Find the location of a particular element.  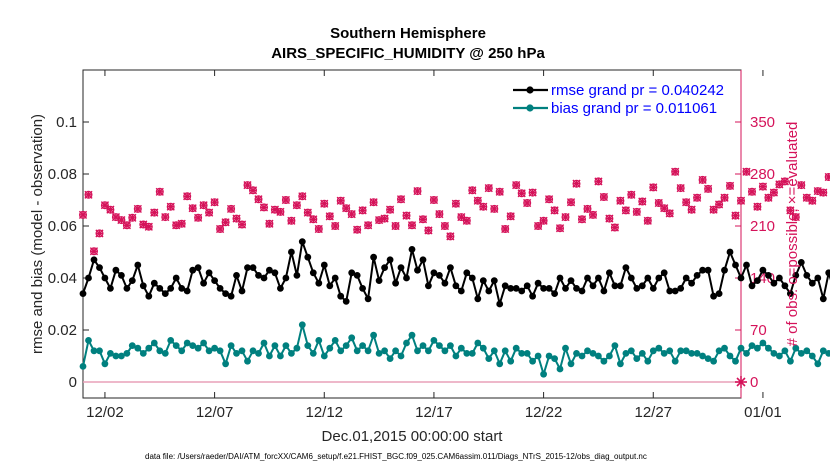

legend-box is located at coordinates (622, 96).